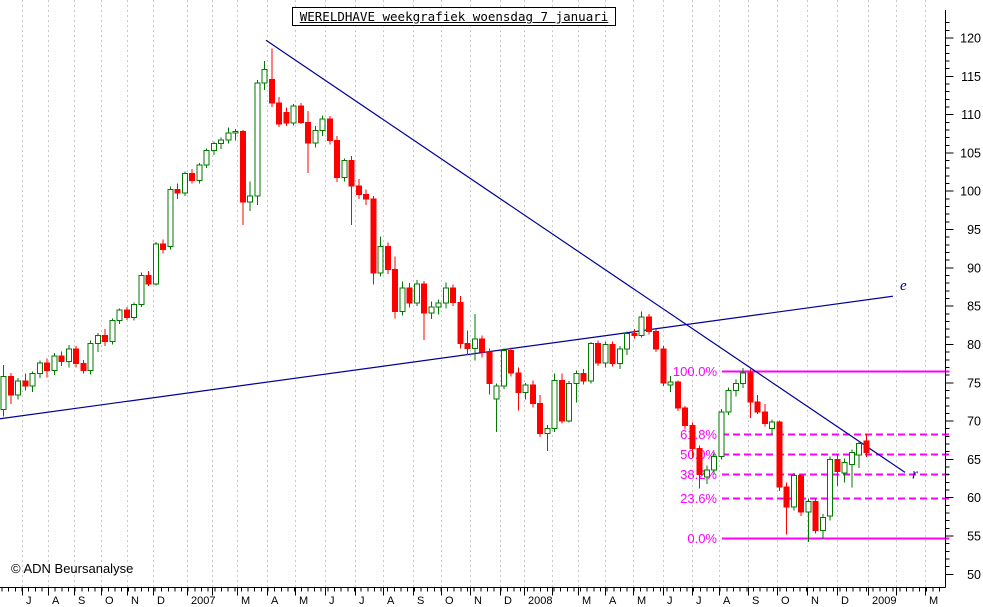  Describe the element at coordinates (974, 498) in the screenshot. I see `price-label: 60` at that location.